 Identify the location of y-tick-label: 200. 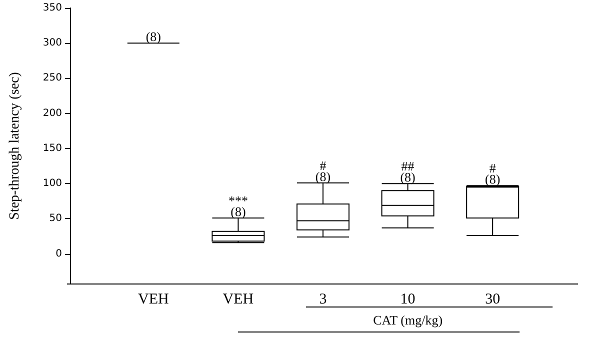
(52, 113).